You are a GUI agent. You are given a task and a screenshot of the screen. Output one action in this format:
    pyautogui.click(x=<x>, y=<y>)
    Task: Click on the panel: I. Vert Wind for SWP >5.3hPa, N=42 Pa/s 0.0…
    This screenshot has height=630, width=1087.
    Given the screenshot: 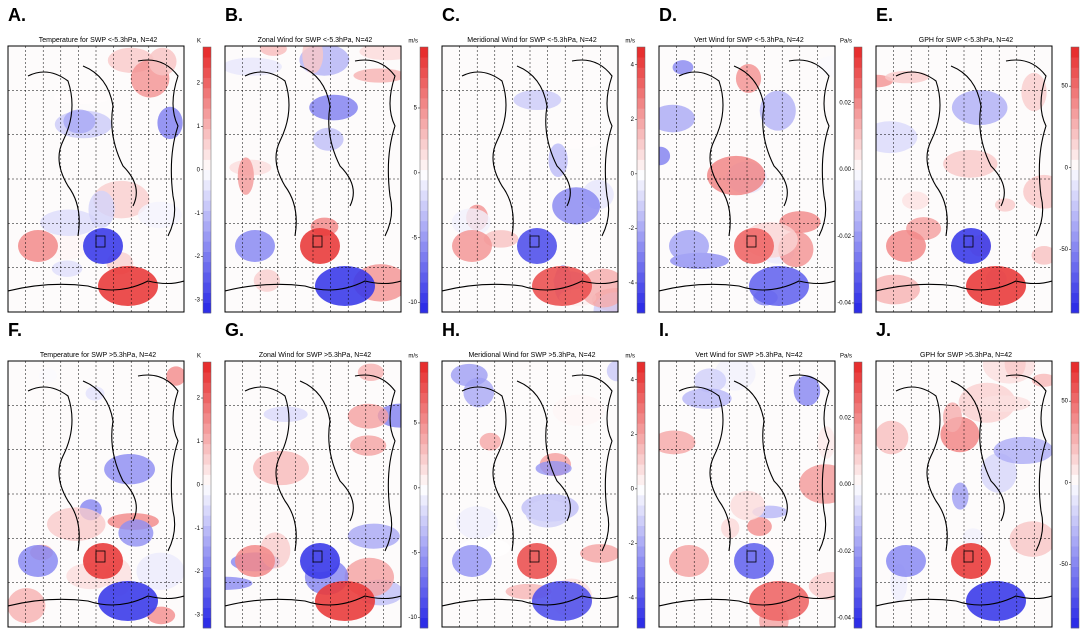 What is the action you would take?
    pyautogui.click(x=760, y=474)
    